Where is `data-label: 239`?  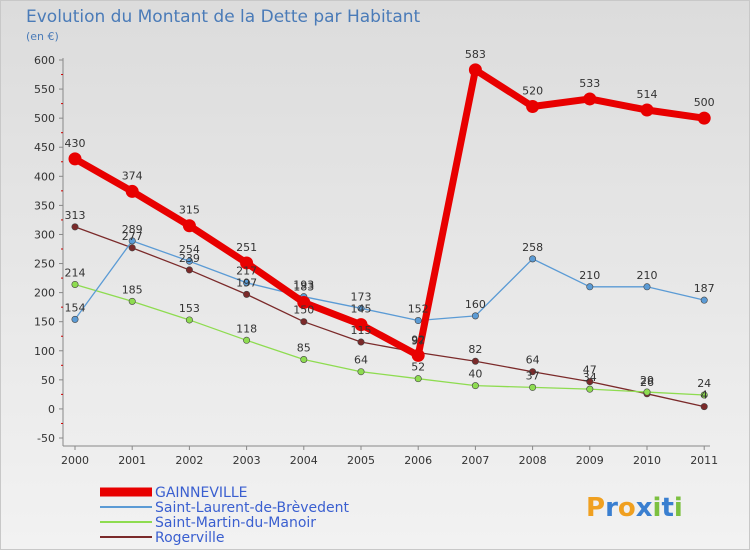
data-label: 239 is located at coordinates (189, 258).